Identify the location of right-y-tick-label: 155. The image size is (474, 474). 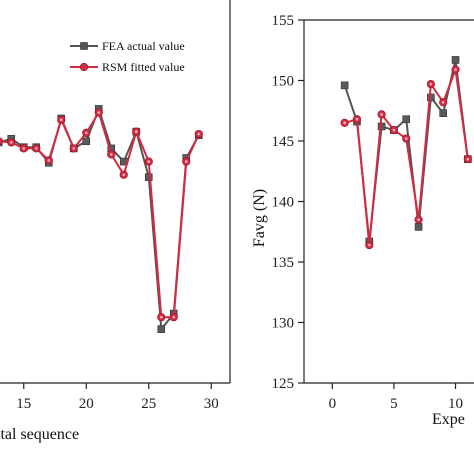
(283, 21).